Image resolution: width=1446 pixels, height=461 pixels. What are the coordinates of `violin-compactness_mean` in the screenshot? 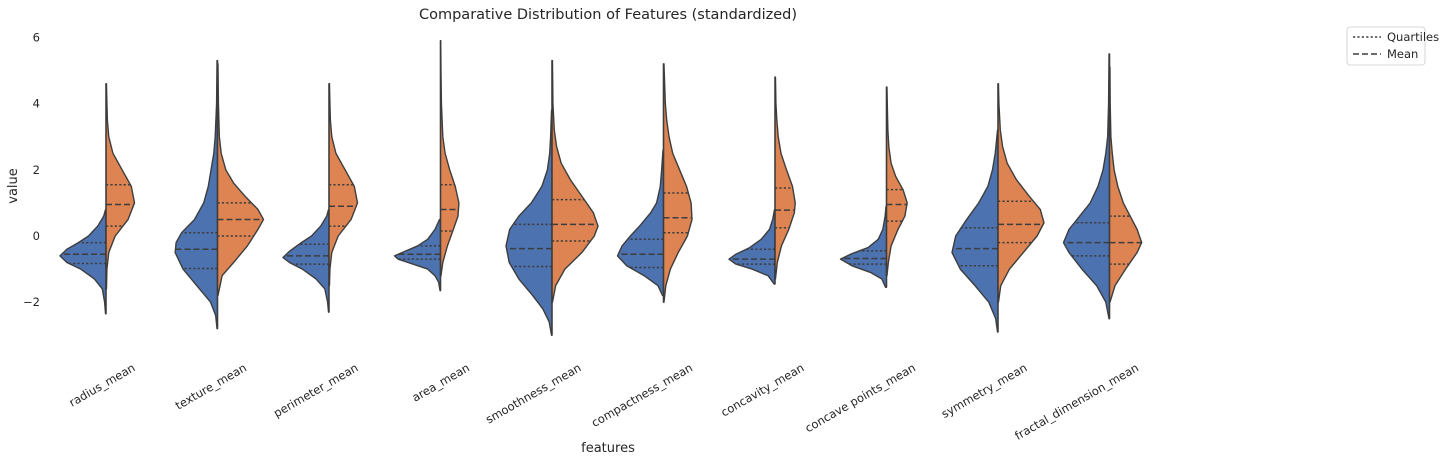 It's located at (654, 183).